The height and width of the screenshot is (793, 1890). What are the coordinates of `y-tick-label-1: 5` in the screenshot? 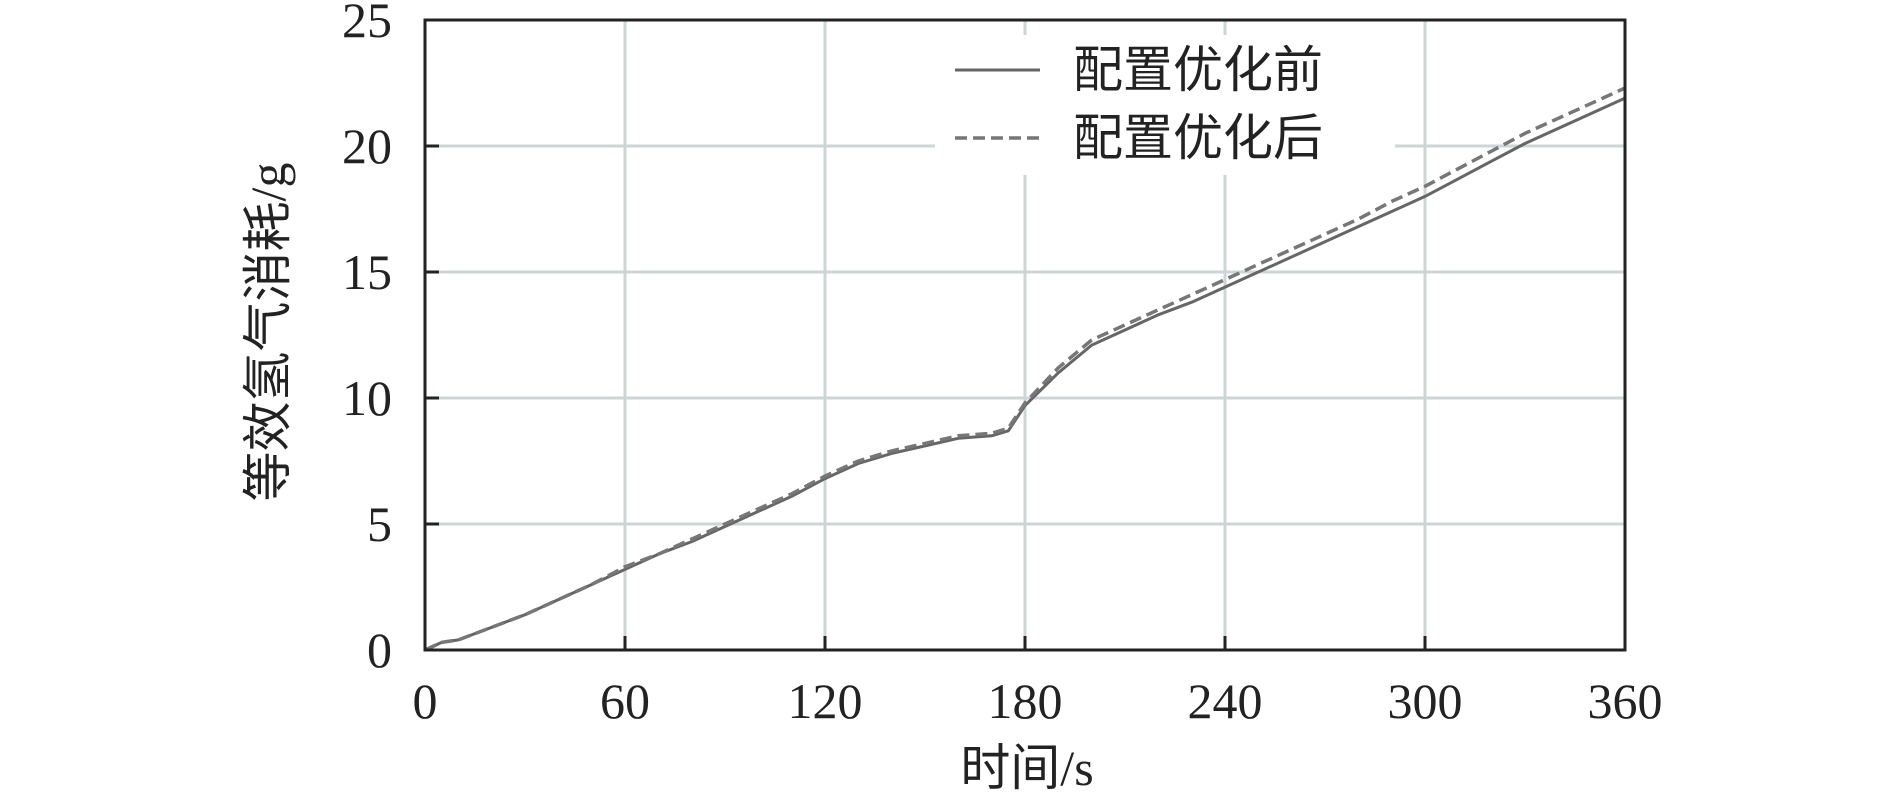 It's located at (379, 524).